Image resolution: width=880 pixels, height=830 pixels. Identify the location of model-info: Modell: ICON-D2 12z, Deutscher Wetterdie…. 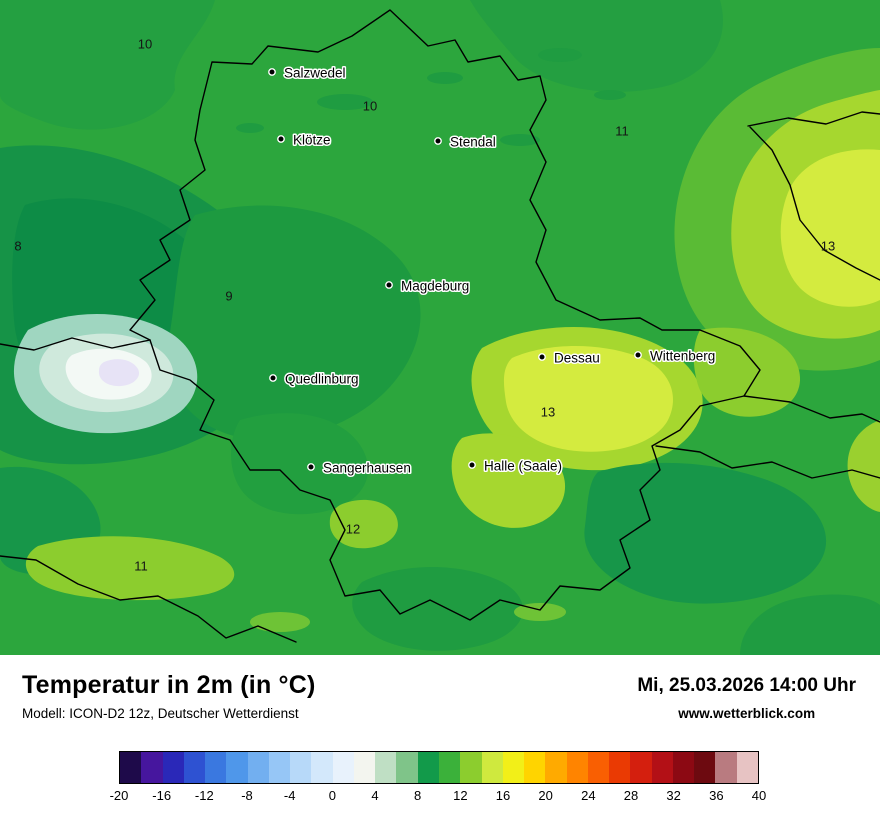
(160, 713).